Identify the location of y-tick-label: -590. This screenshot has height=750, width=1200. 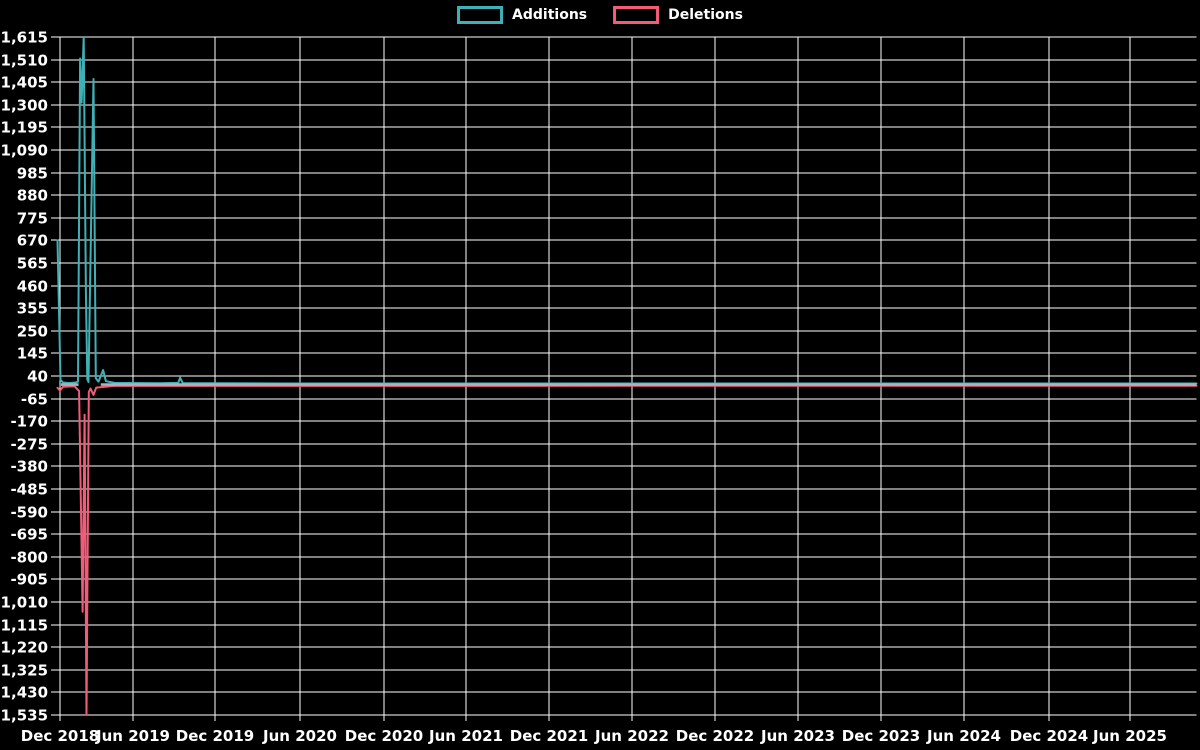
(29, 513).